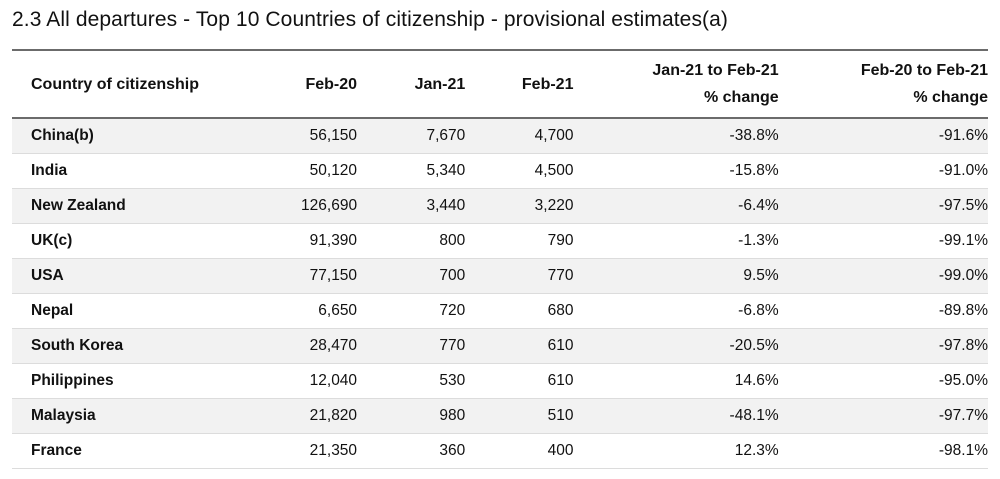 The height and width of the screenshot is (479, 1000). I want to click on feb20-cell: 77,150, so click(308, 276).